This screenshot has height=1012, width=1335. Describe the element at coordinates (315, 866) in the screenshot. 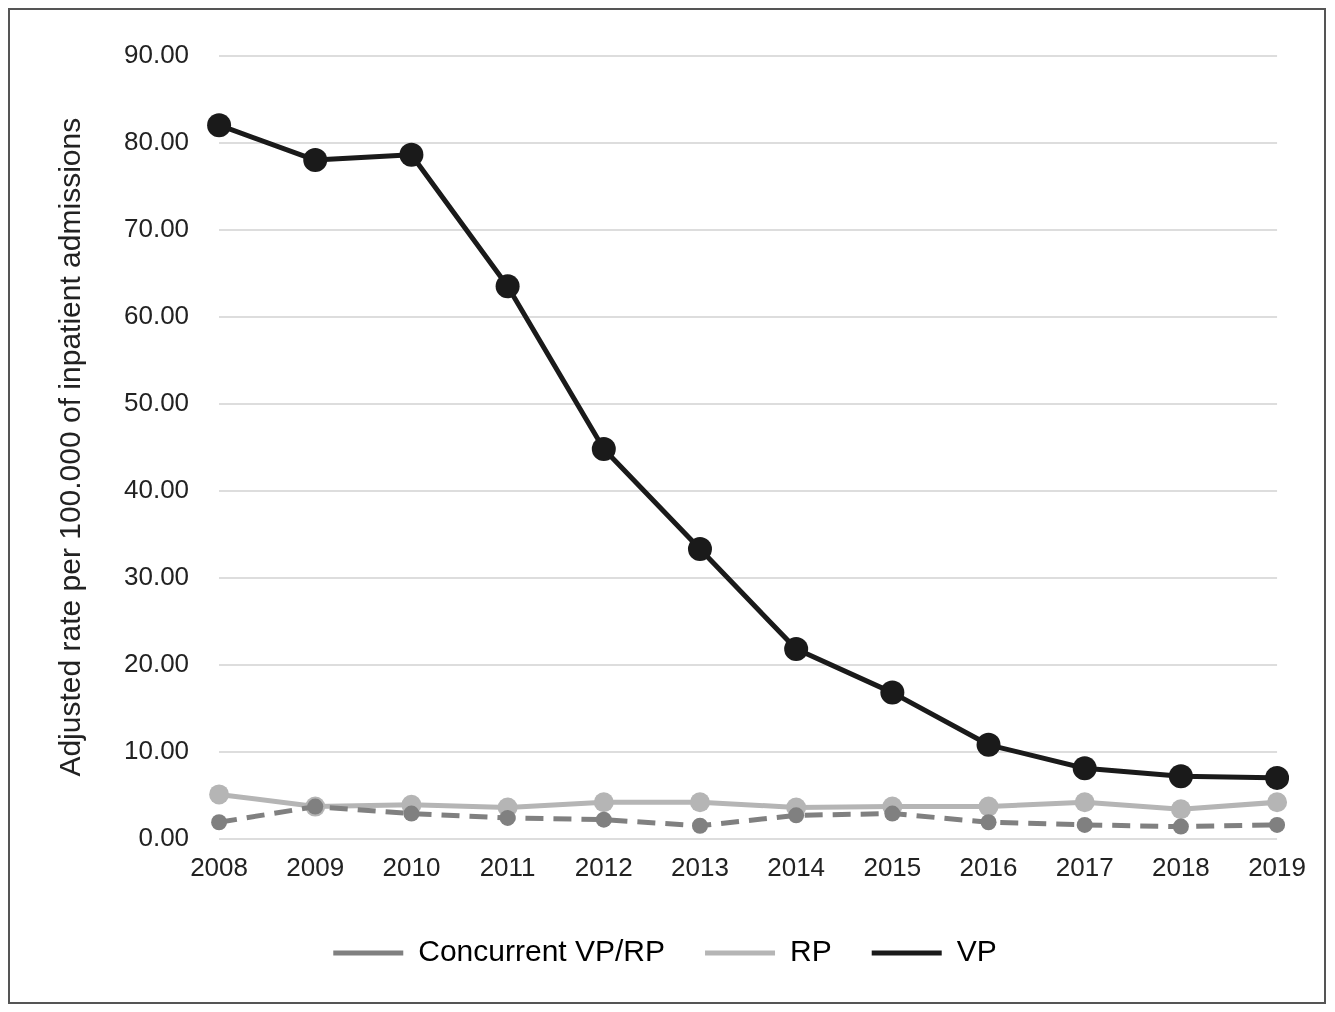

I see `x-tick-label: 2009` at that location.